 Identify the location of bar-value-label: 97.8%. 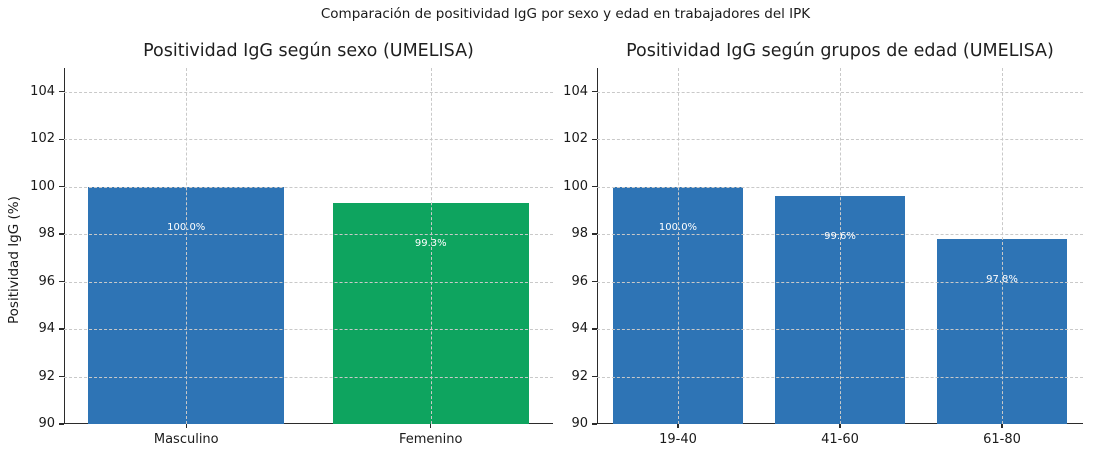
(1002, 279).